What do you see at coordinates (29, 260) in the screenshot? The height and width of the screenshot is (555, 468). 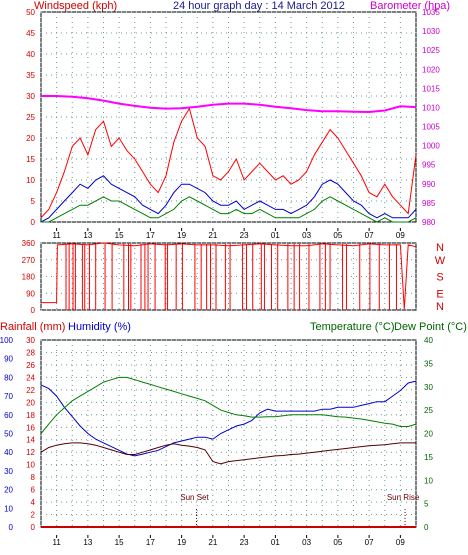 I see `direction-tick-label: 270` at bounding box center [29, 260].